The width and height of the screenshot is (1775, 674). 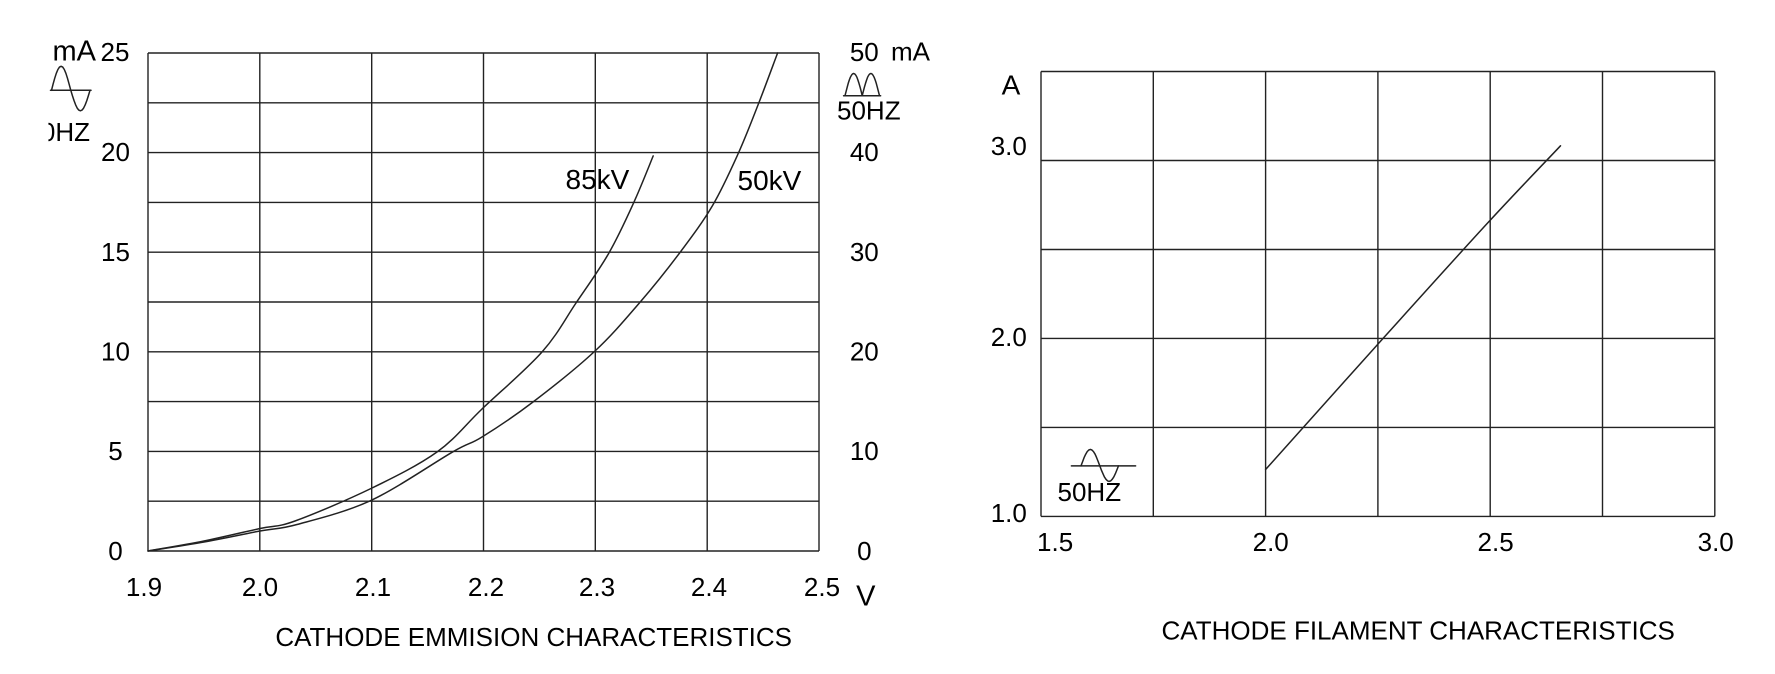 I want to click on svg-text: A, so click(x=1011, y=85).